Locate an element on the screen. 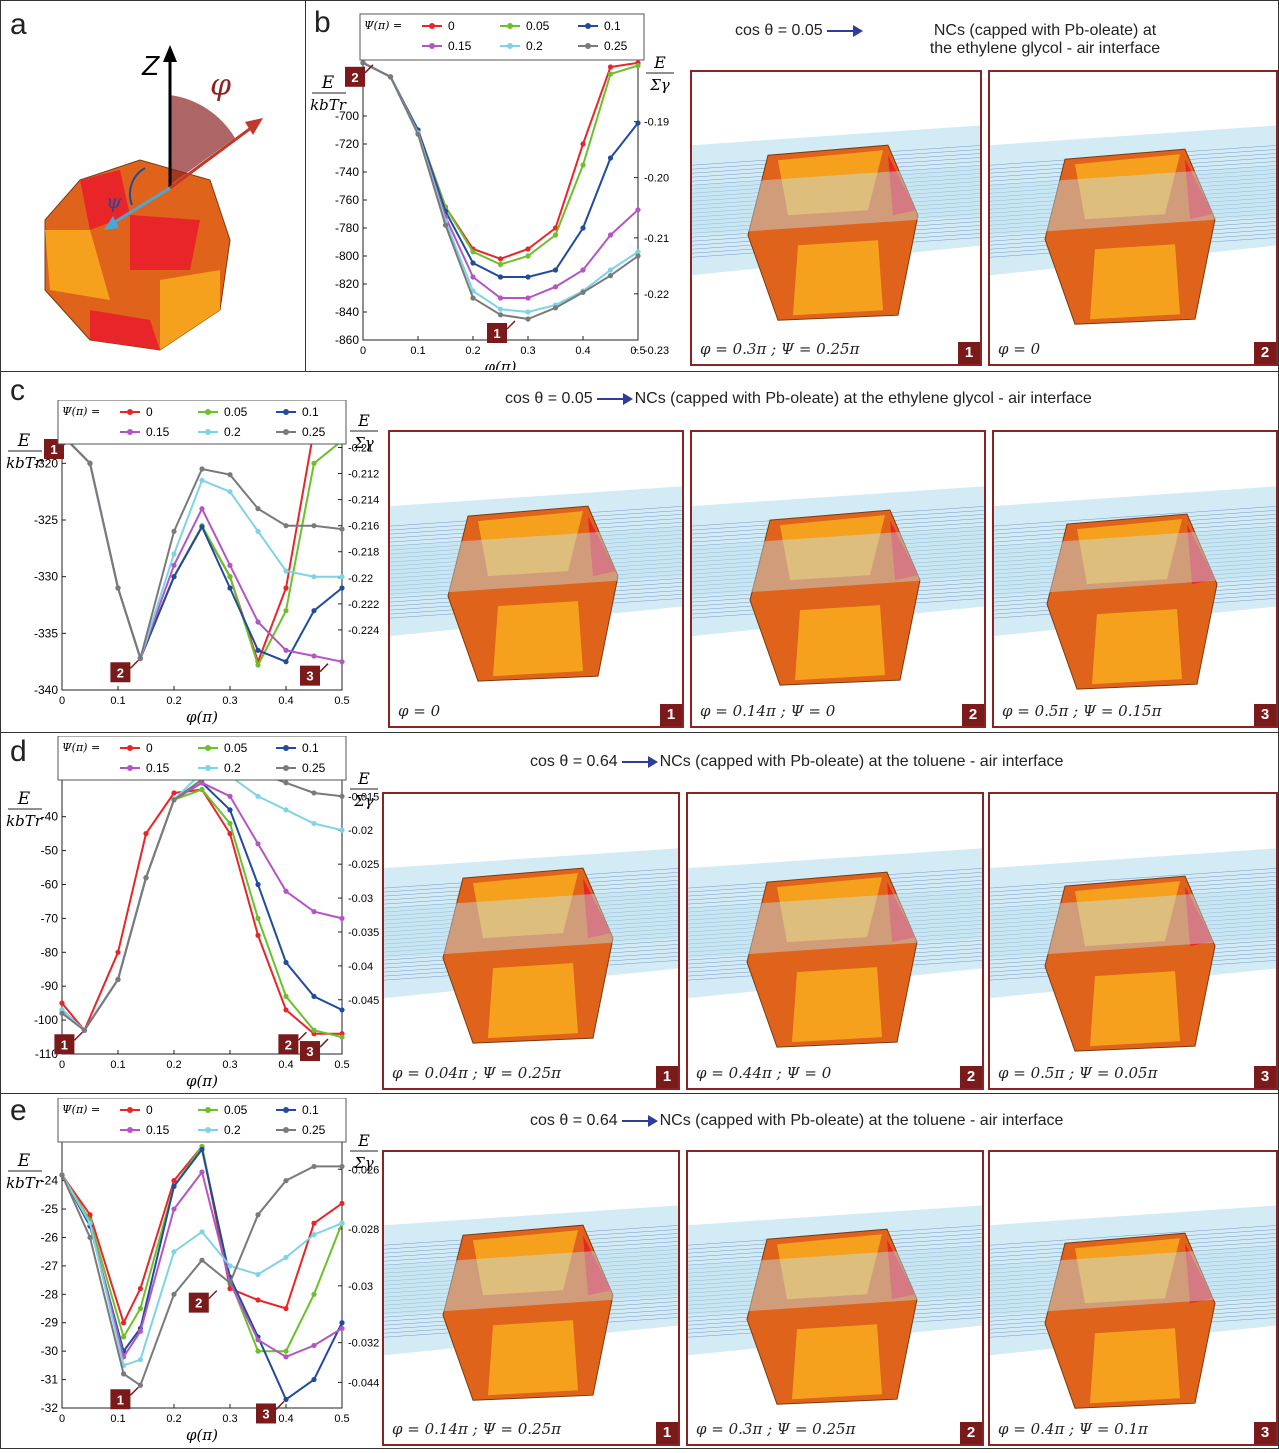  y2-tick-label: -0.218 is located at coordinates (363, 553).